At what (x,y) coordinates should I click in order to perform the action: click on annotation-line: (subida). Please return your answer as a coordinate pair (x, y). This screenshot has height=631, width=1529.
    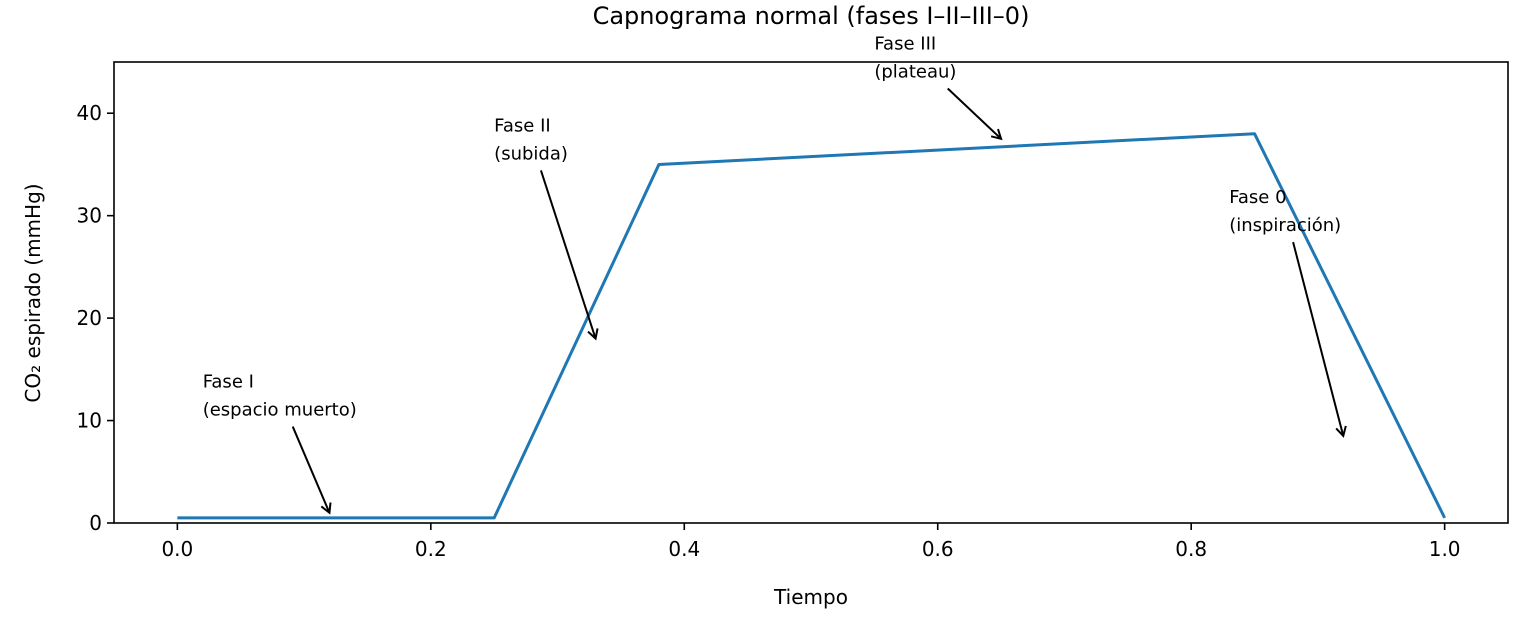
    Looking at the image, I should click on (531, 153).